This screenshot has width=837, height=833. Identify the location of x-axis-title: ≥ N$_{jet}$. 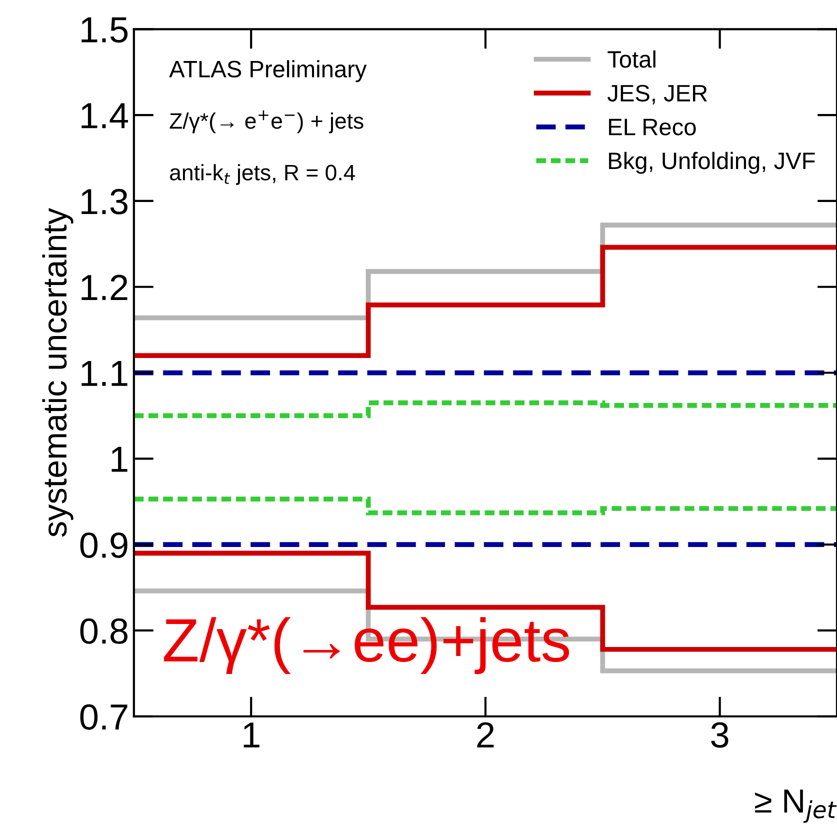
(796, 806).